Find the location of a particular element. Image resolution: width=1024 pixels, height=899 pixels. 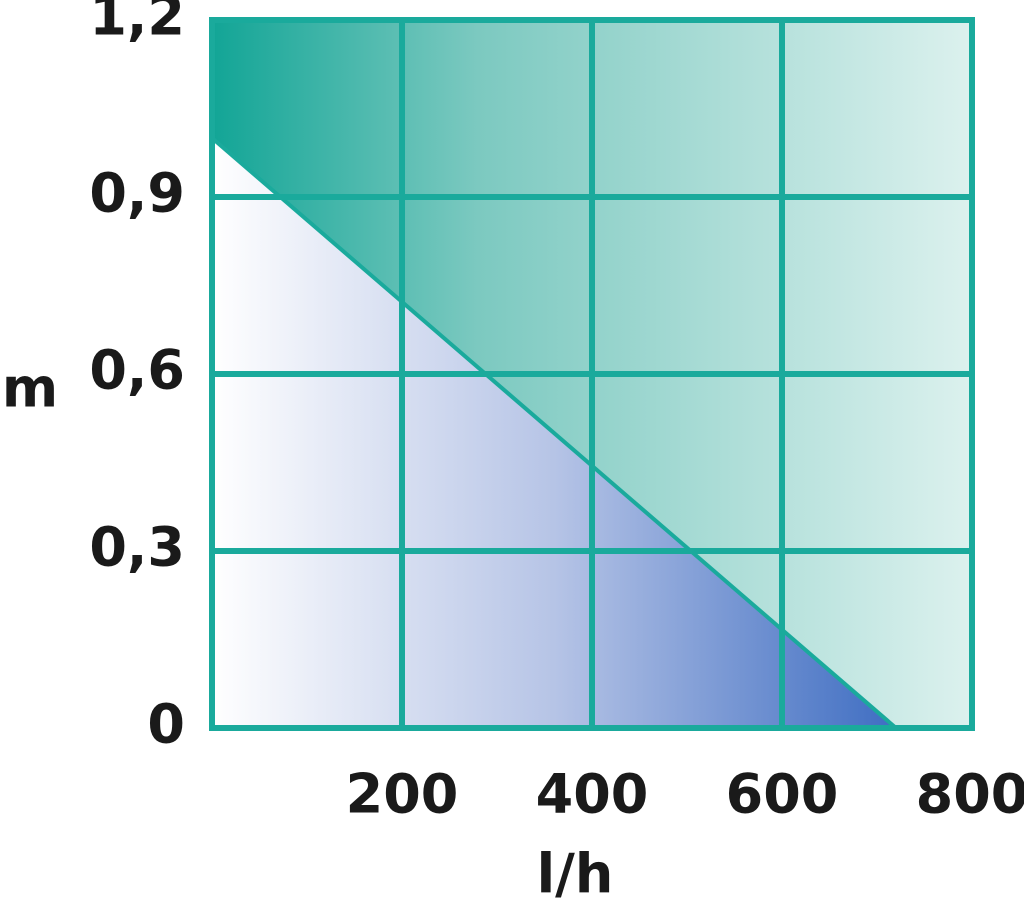

x-tick-label: 600 is located at coordinates (782, 794).